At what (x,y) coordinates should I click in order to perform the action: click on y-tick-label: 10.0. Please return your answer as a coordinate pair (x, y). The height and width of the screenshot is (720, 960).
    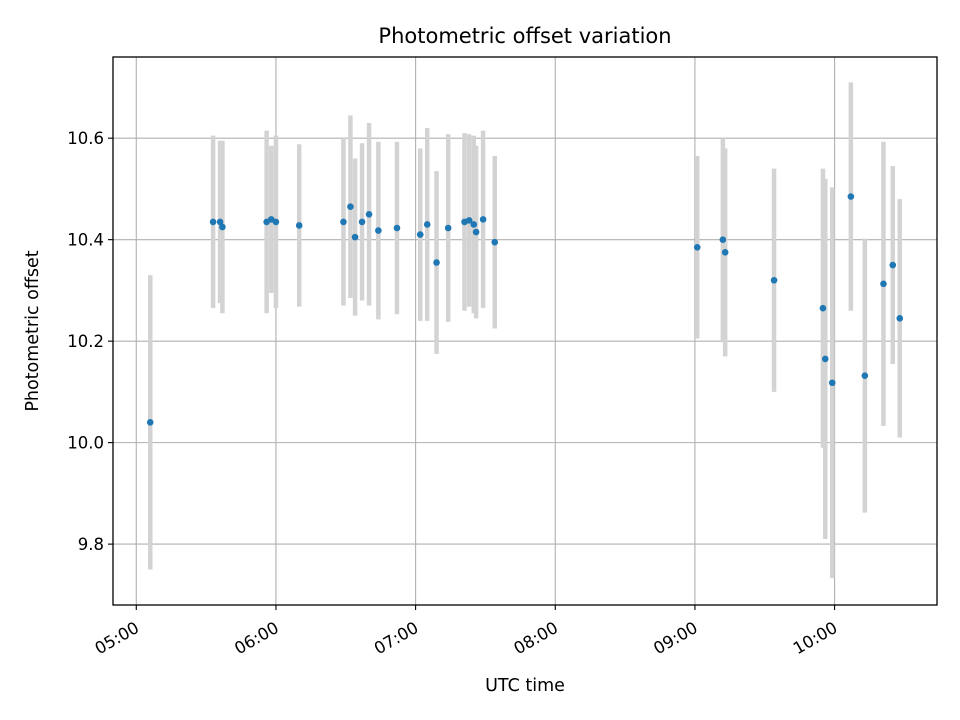
    Looking at the image, I should click on (85, 443).